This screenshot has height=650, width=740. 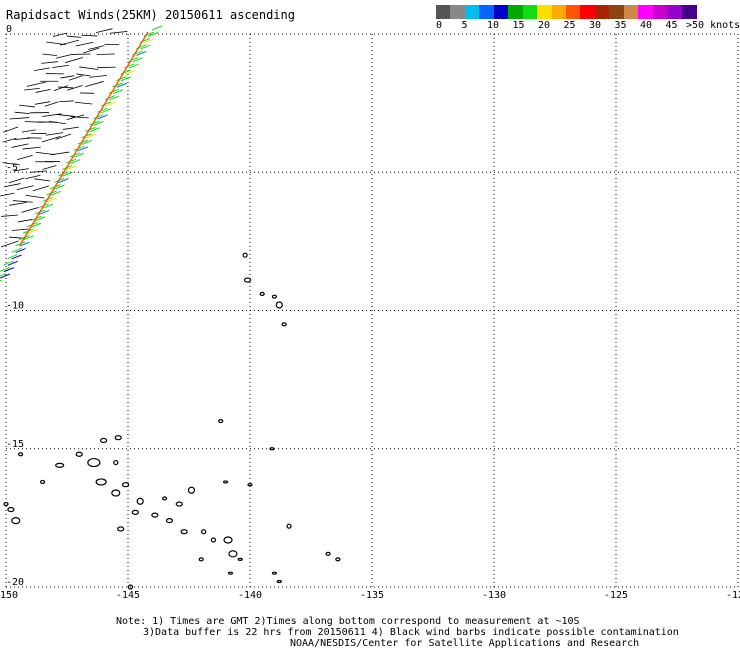 What do you see at coordinates (544, 25) in the screenshot?
I see `colorbar-tick-label: 20` at bounding box center [544, 25].